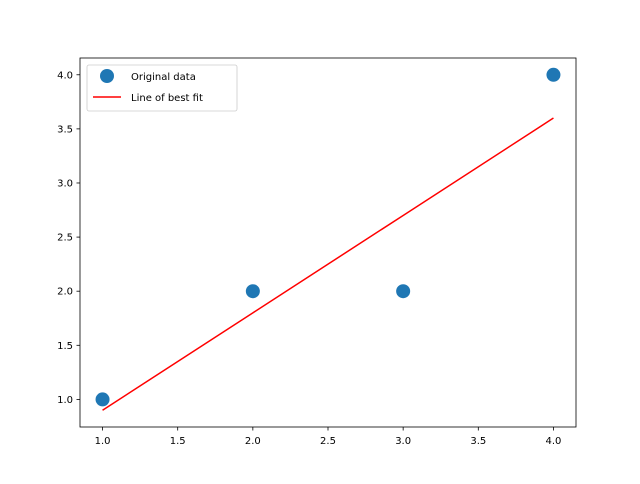 The width and height of the screenshot is (640, 484). What do you see at coordinates (65, 129) in the screenshot?
I see `y-tick-label: 3.5` at bounding box center [65, 129].